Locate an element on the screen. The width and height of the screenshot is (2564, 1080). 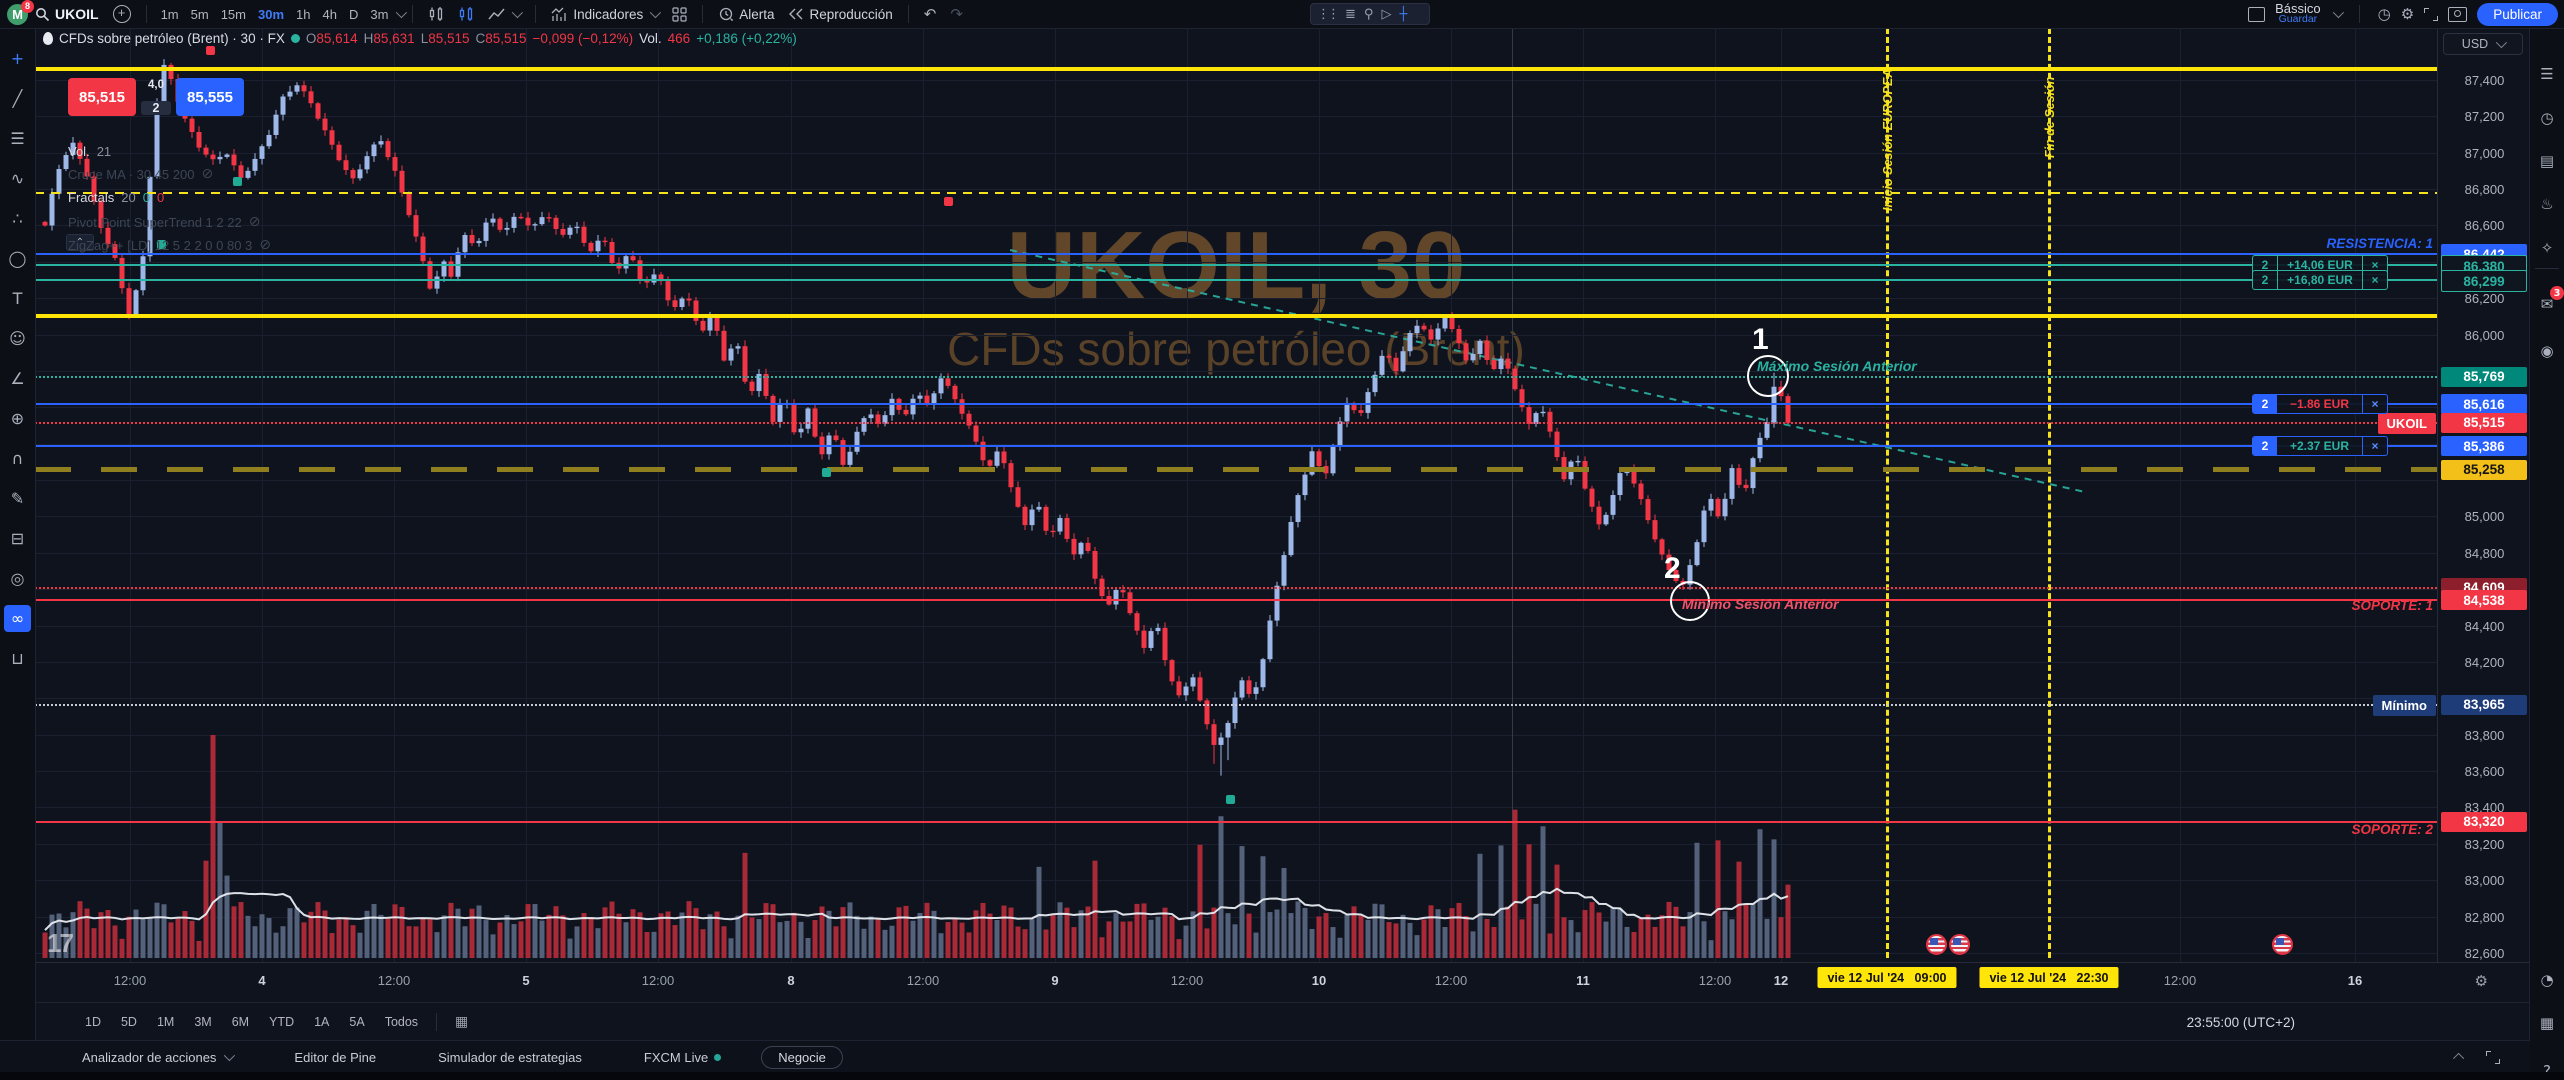
indicator-row: ZigZag++ [LD] 12 5 2 2 0 0 80 3 ⊘ is located at coordinates (169, 245).